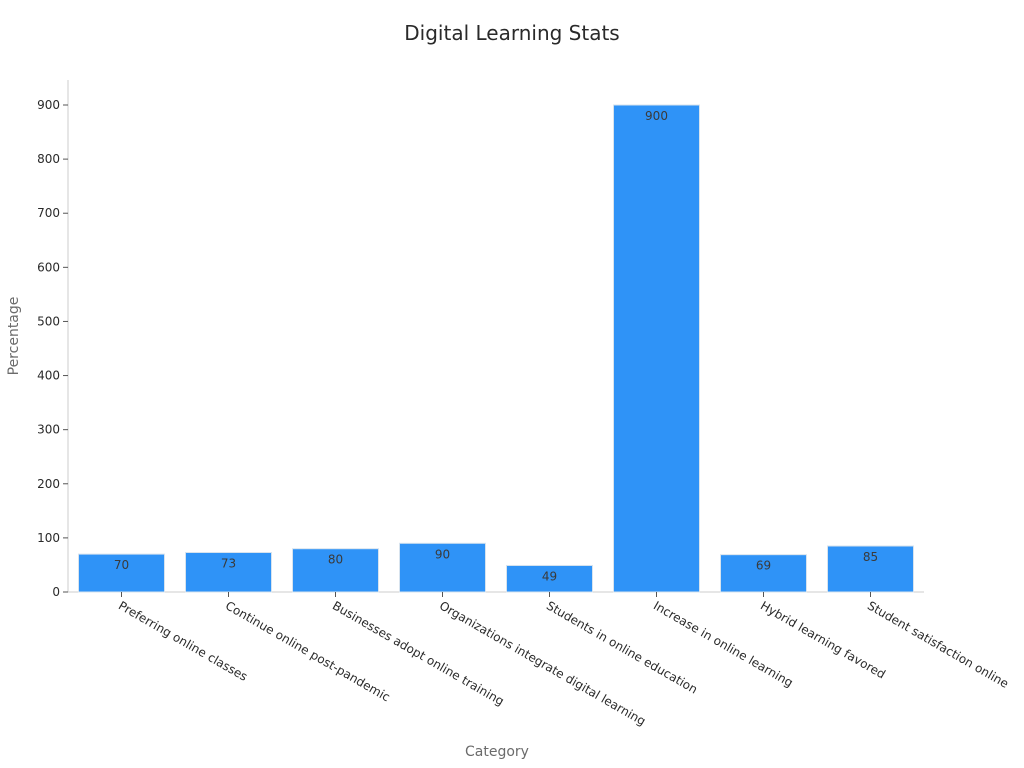 This screenshot has width=1024, height=768. What do you see at coordinates (335, 560) in the screenshot?
I see `data-label: 80` at bounding box center [335, 560].